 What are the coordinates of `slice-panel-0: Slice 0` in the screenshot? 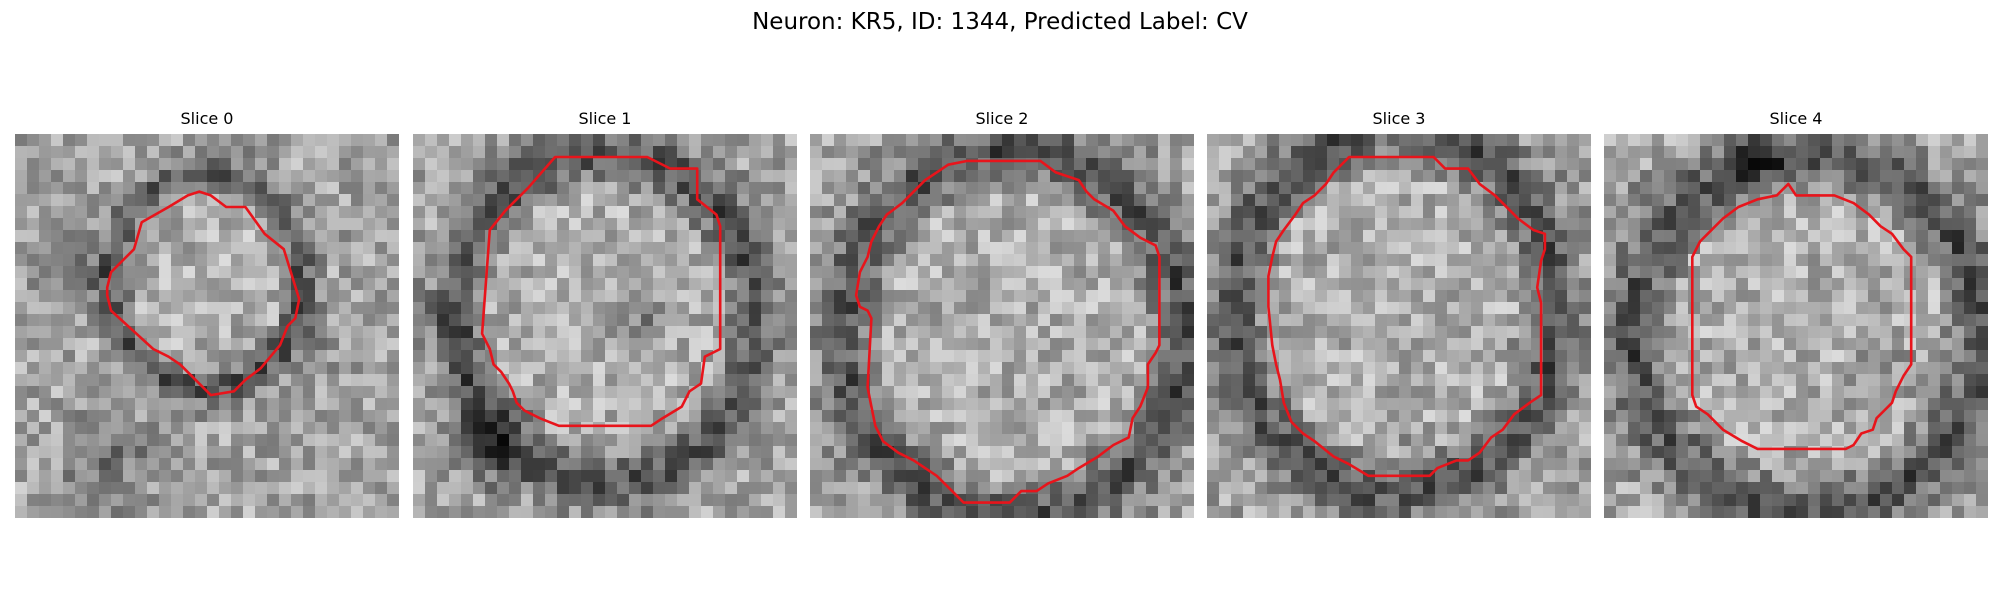 It's located at (207, 314).